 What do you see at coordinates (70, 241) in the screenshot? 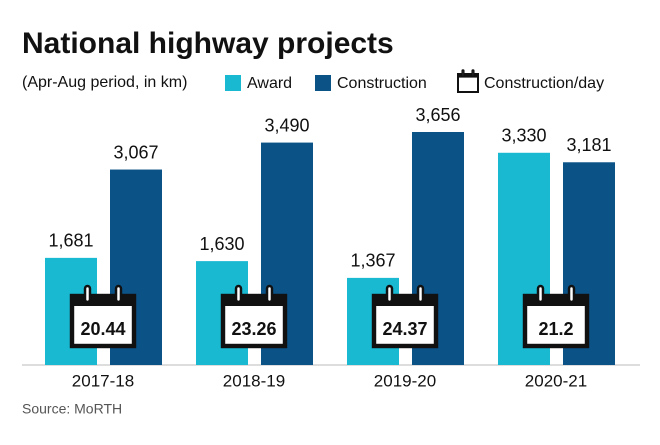
I see `value-label: 1,681` at bounding box center [70, 241].